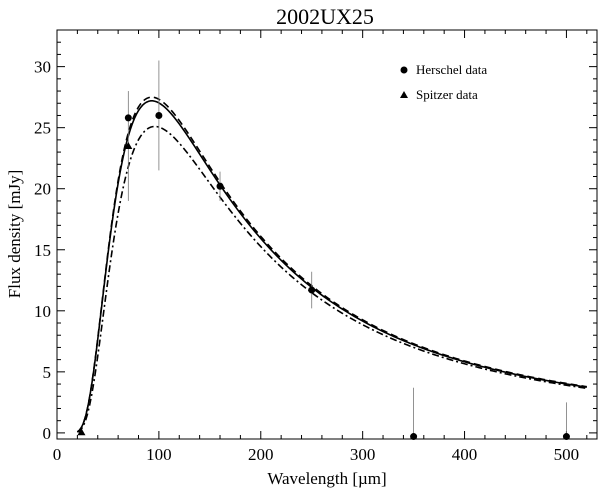 The height and width of the screenshot is (490, 600). I want to click on y-tick-label: 5, so click(47, 372).